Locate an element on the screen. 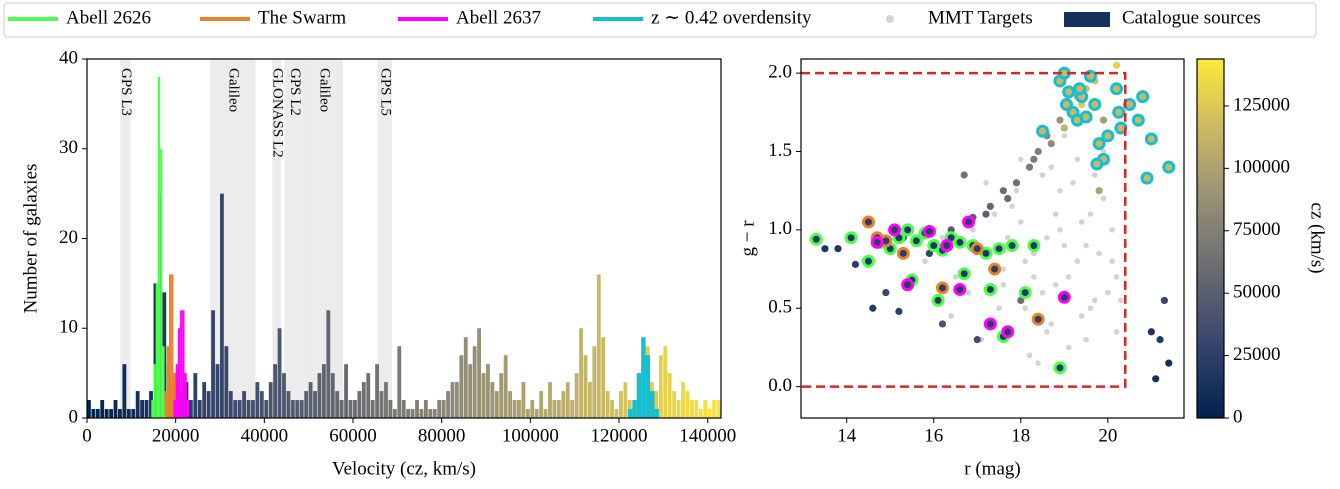 This screenshot has height=489, width=1340. x-tick-label: 140000 is located at coordinates (707, 435).